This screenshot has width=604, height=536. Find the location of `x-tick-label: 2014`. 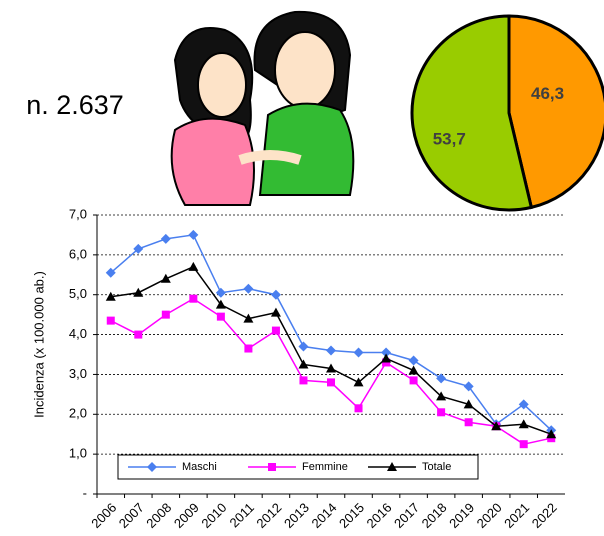

x-tick-label: 2014 is located at coordinates (323, 515).